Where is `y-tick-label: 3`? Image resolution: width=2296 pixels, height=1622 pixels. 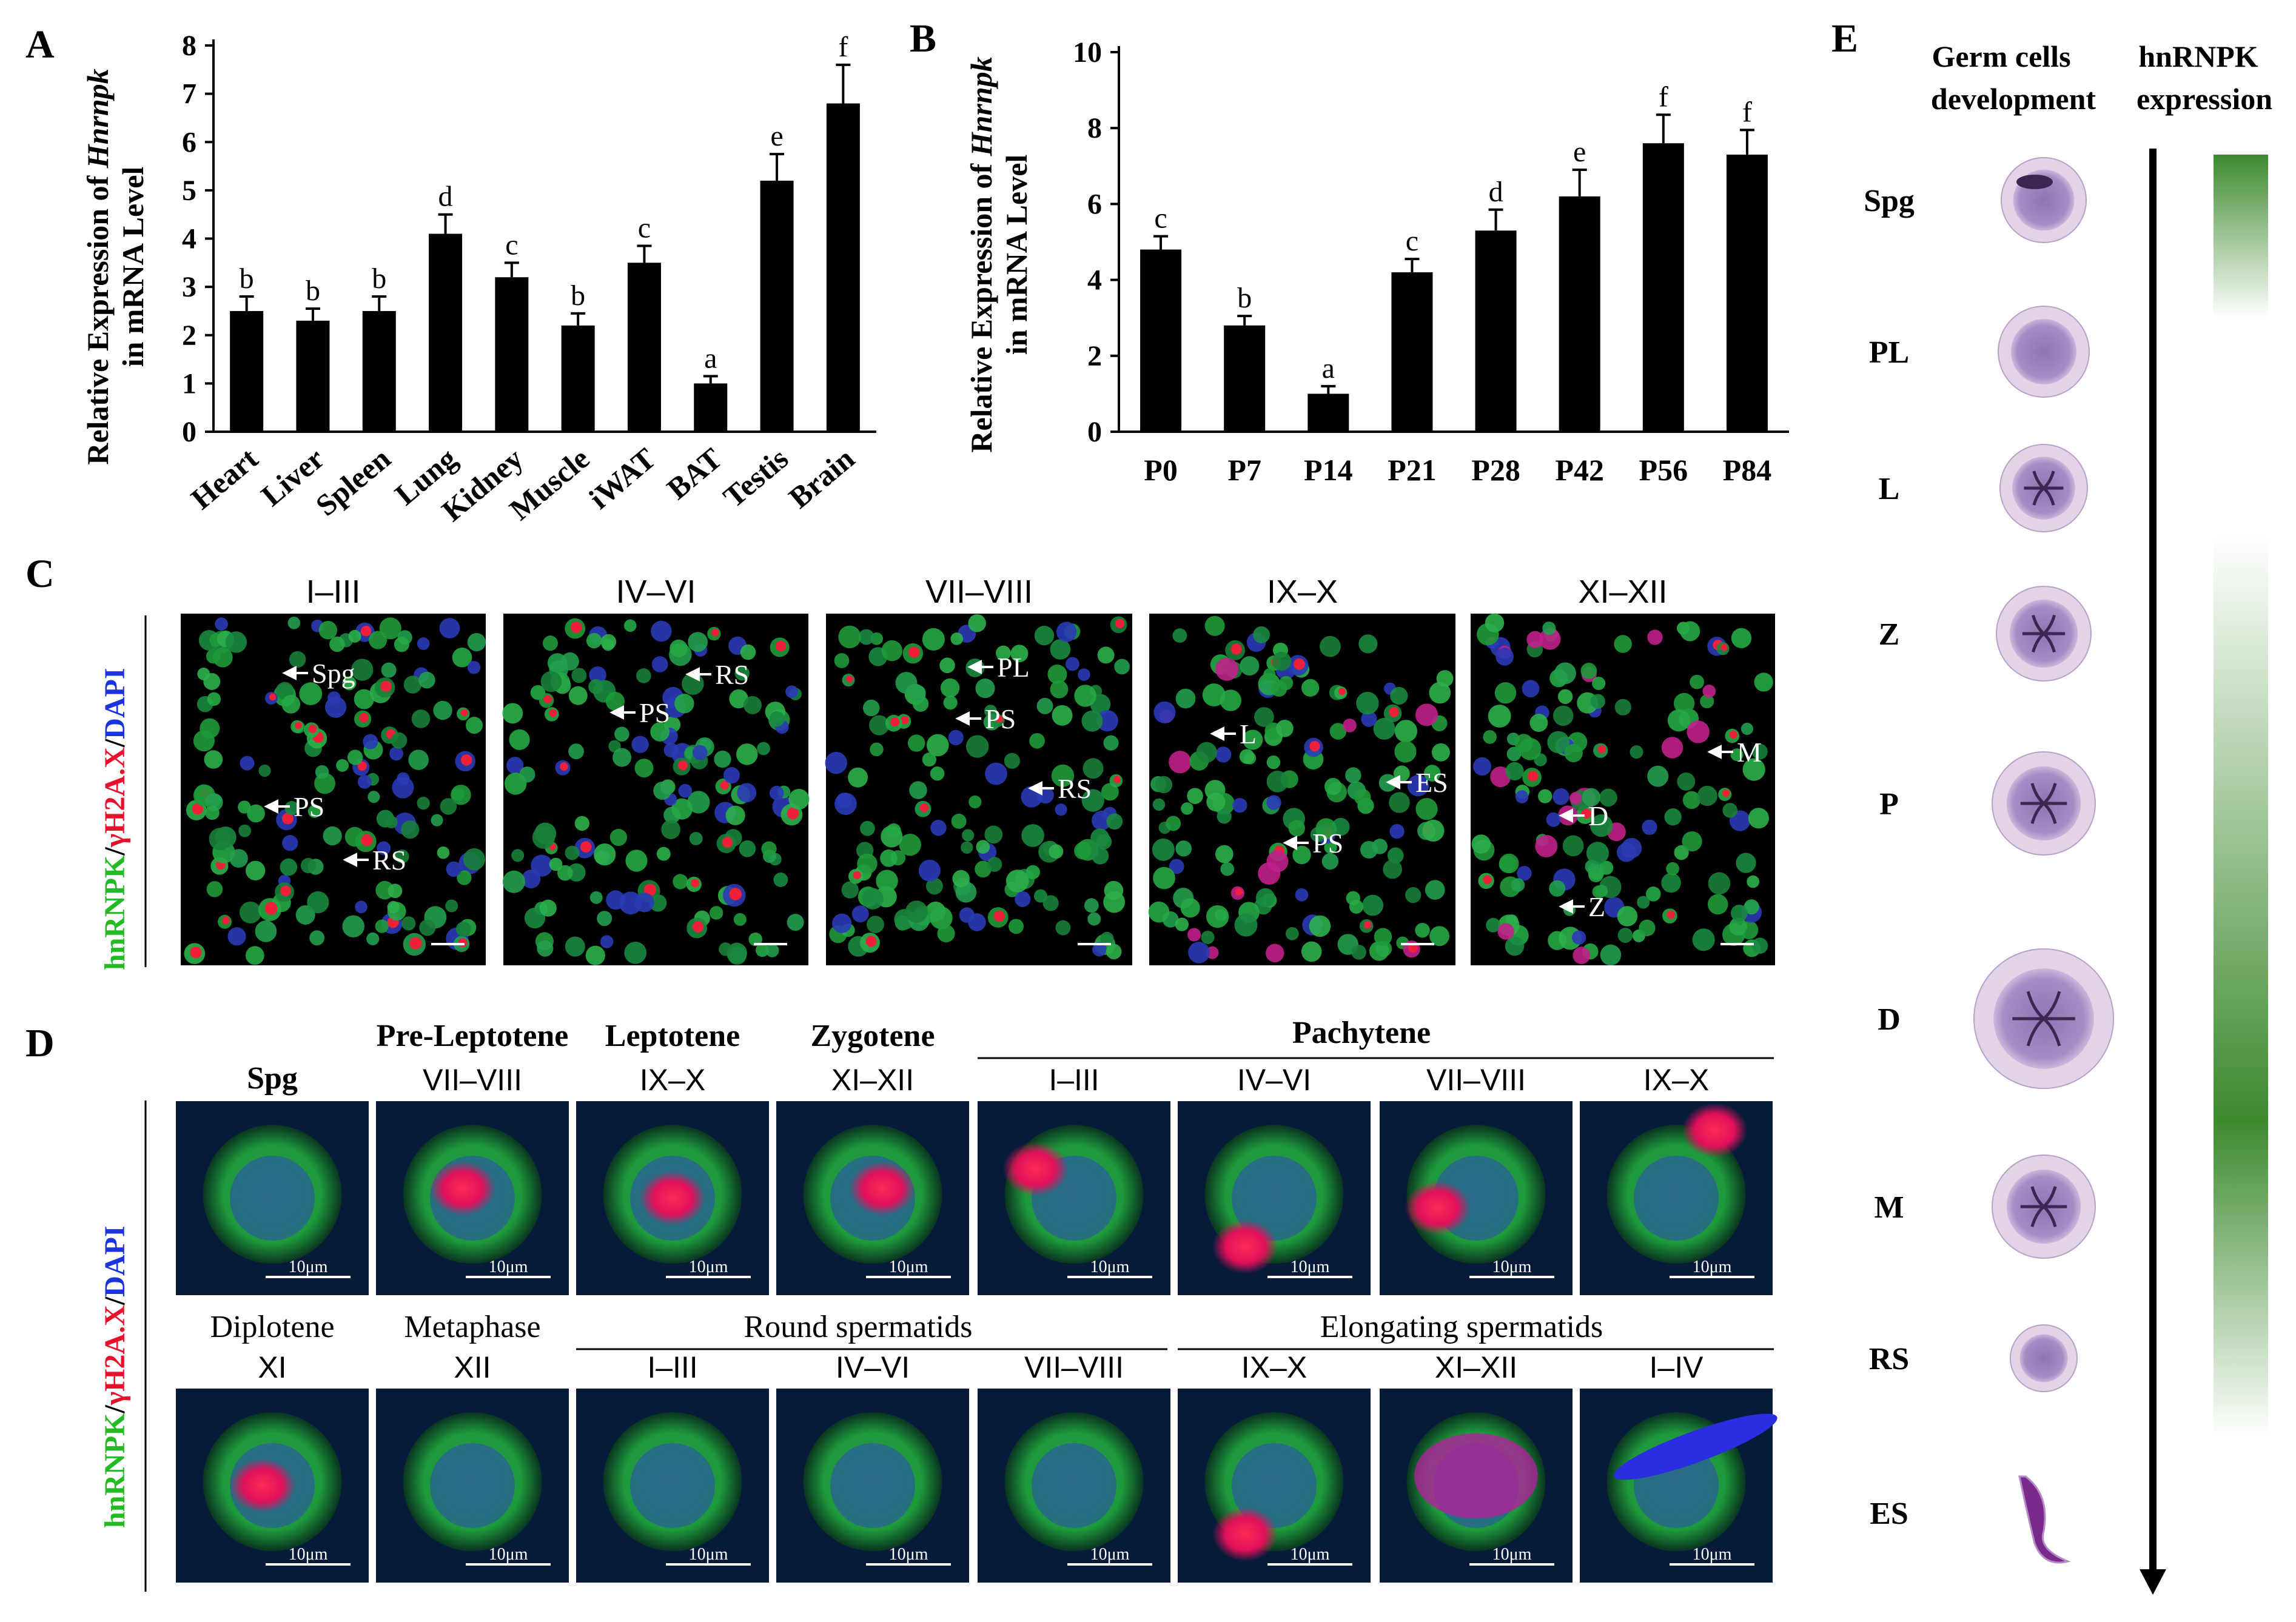 y-tick-label: 3 is located at coordinates (189, 287).